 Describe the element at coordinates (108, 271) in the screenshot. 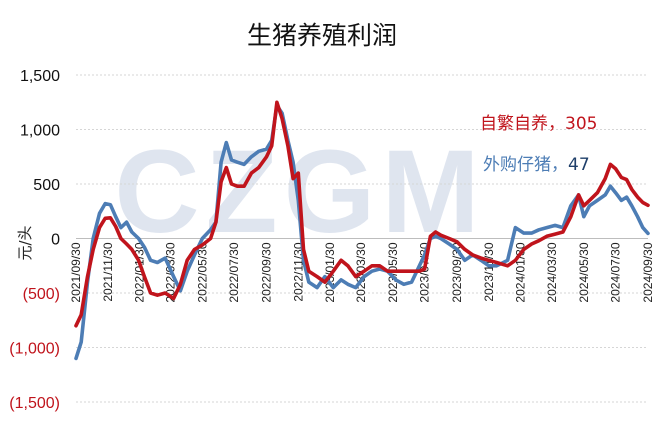

I see `x-tick-label: 2021/11/30` at that location.